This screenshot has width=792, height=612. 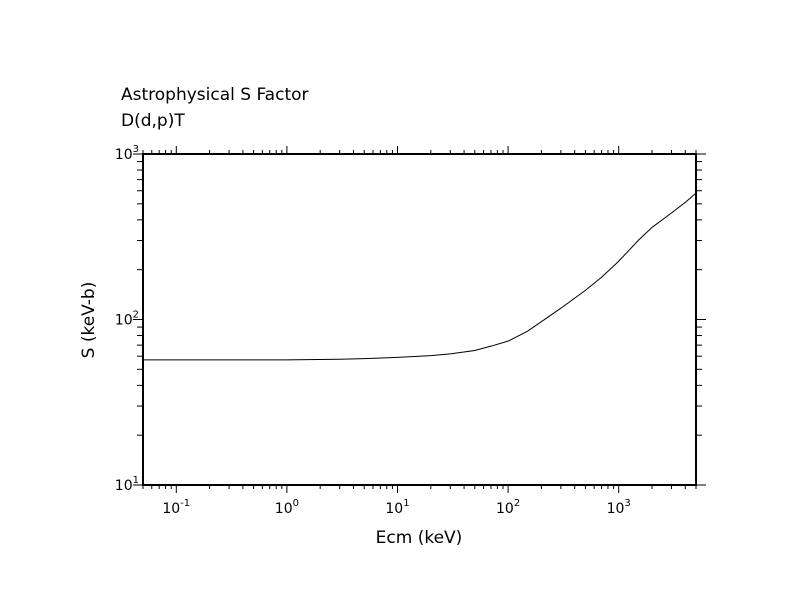 I want to click on x-tick-label: 10², so click(x=508, y=507).